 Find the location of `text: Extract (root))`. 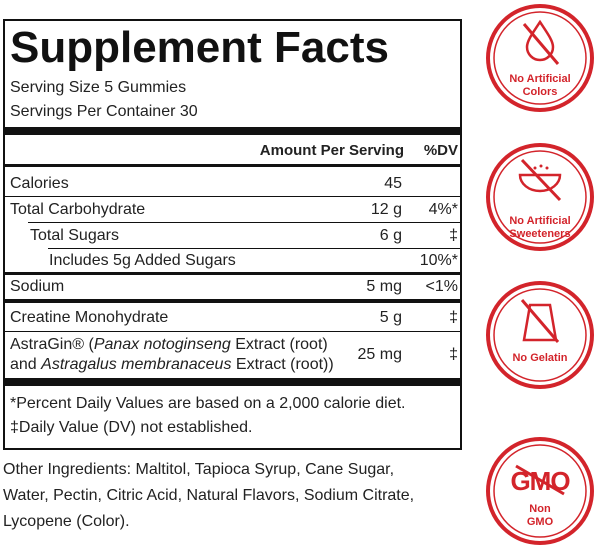

text: Extract (root)) is located at coordinates (282, 364).